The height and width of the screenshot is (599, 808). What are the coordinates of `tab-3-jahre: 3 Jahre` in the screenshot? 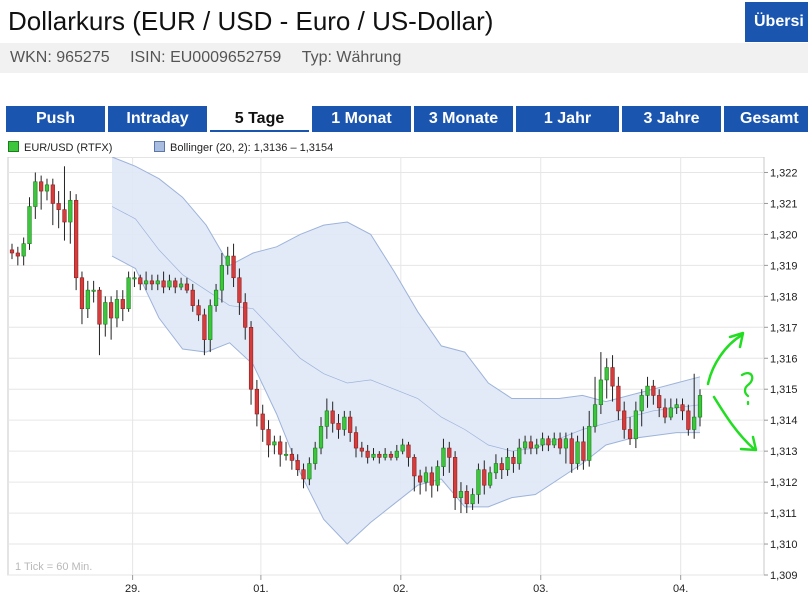 It's located at (671, 119).